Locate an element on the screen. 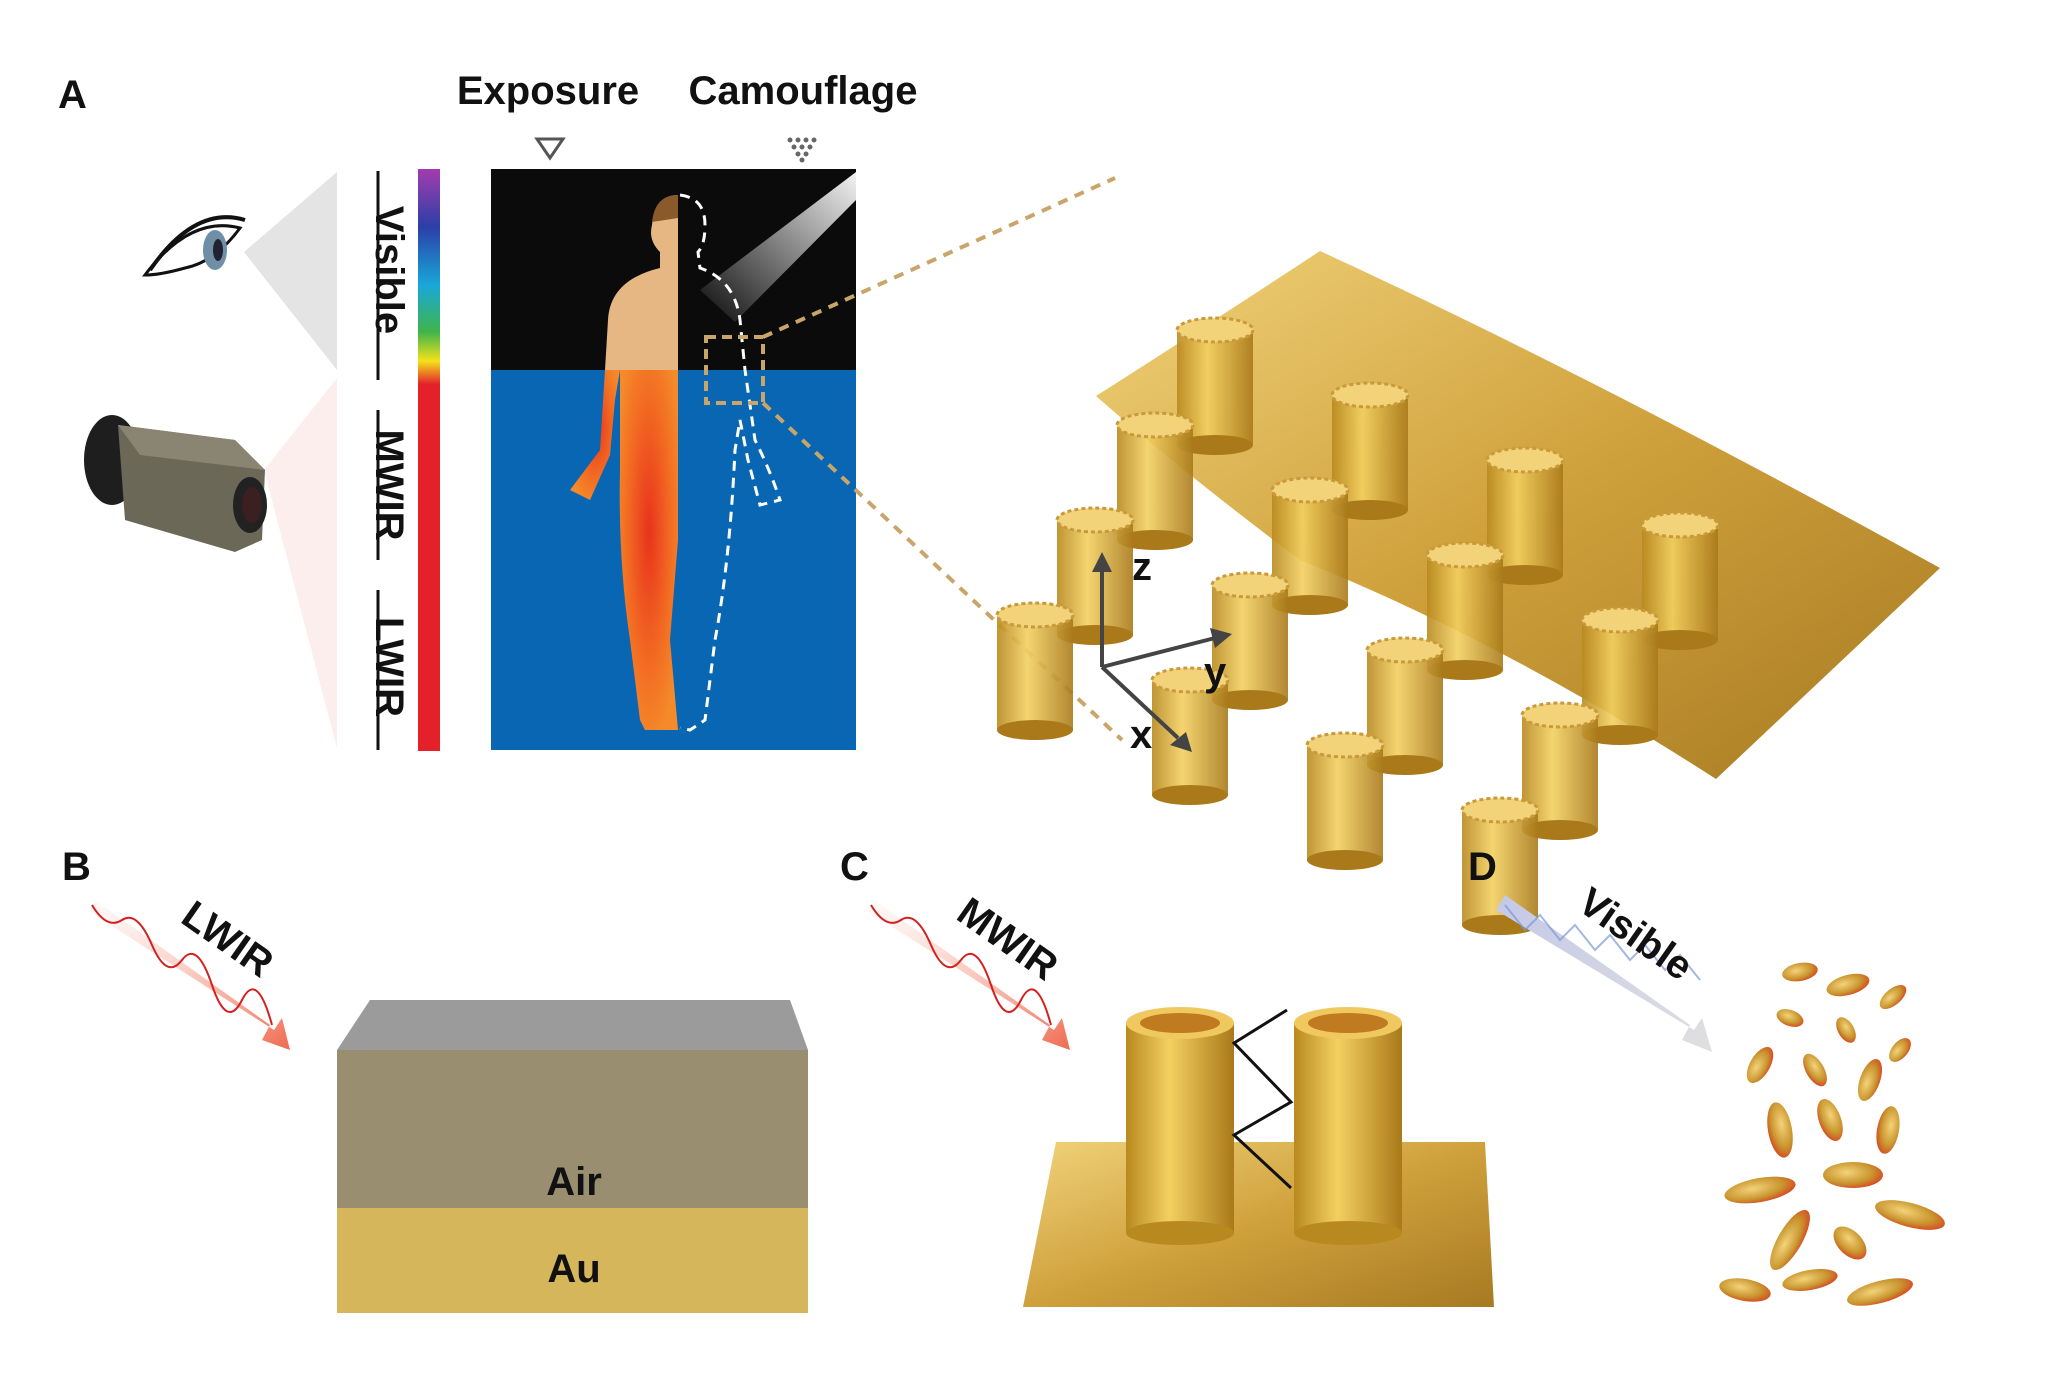 The image size is (2048, 1388). visible-view-cone is located at coordinates (290, 271).